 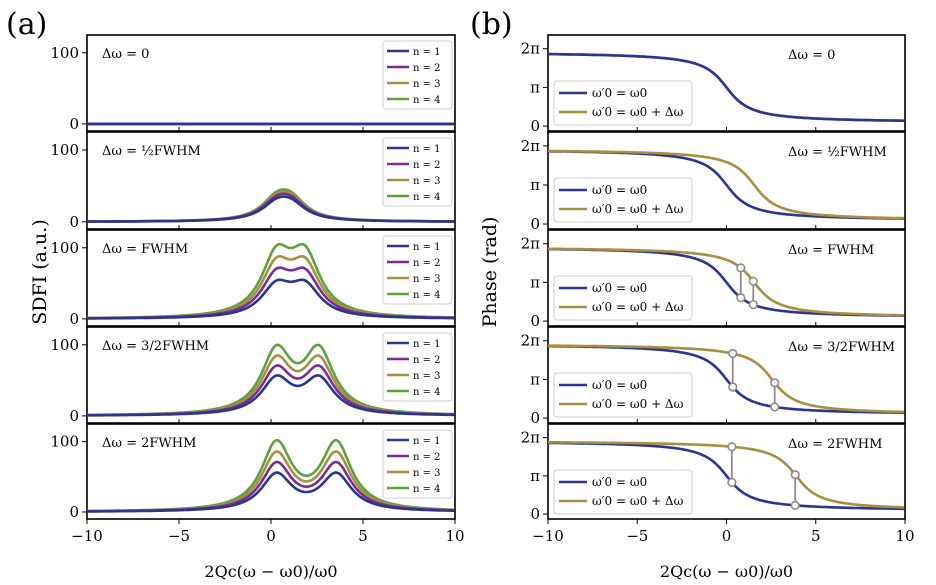 I want to click on right-xtick-label: −10, so click(x=548, y=536).